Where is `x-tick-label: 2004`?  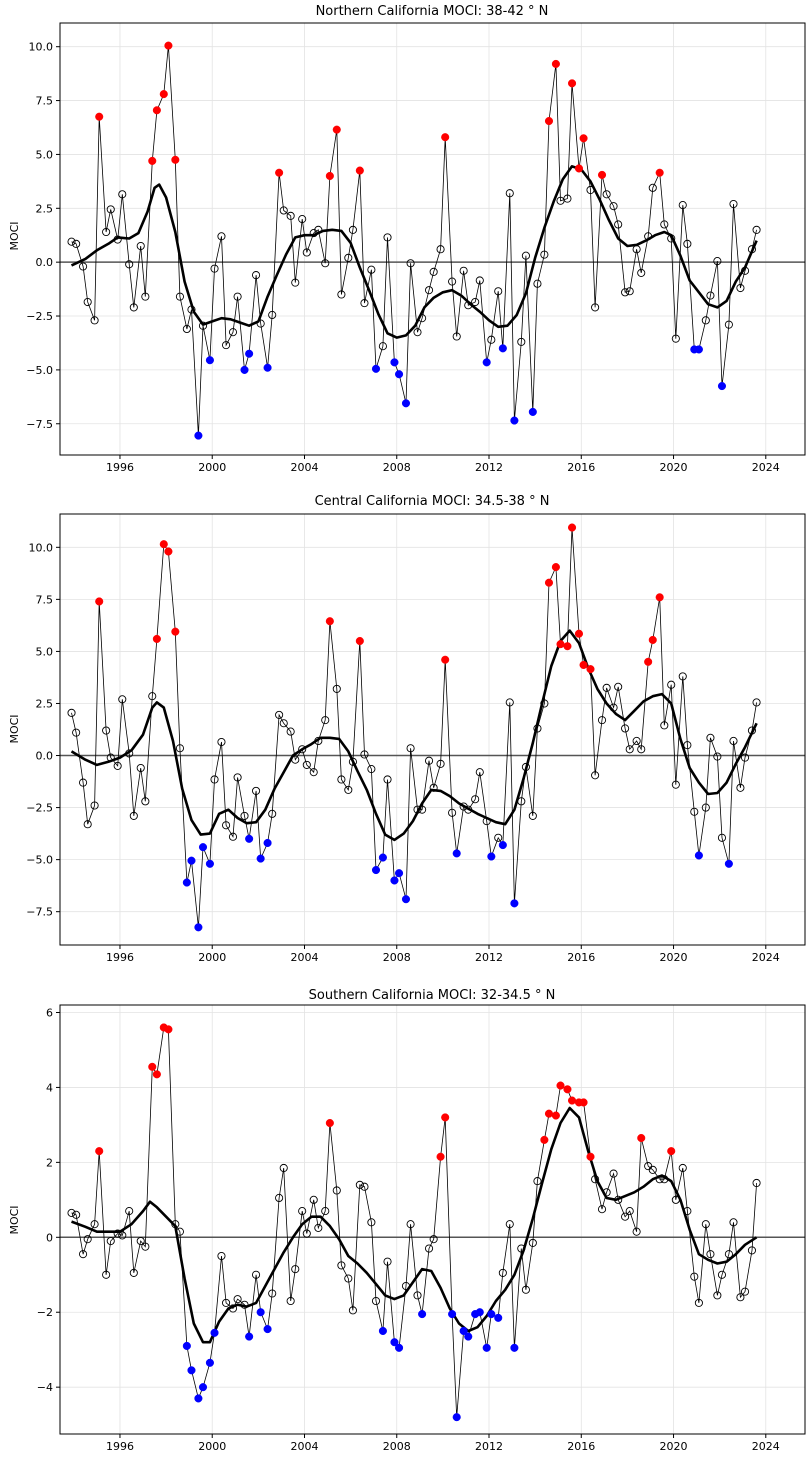
x-tick-label: 2004 is located at coordinates (304, 957).